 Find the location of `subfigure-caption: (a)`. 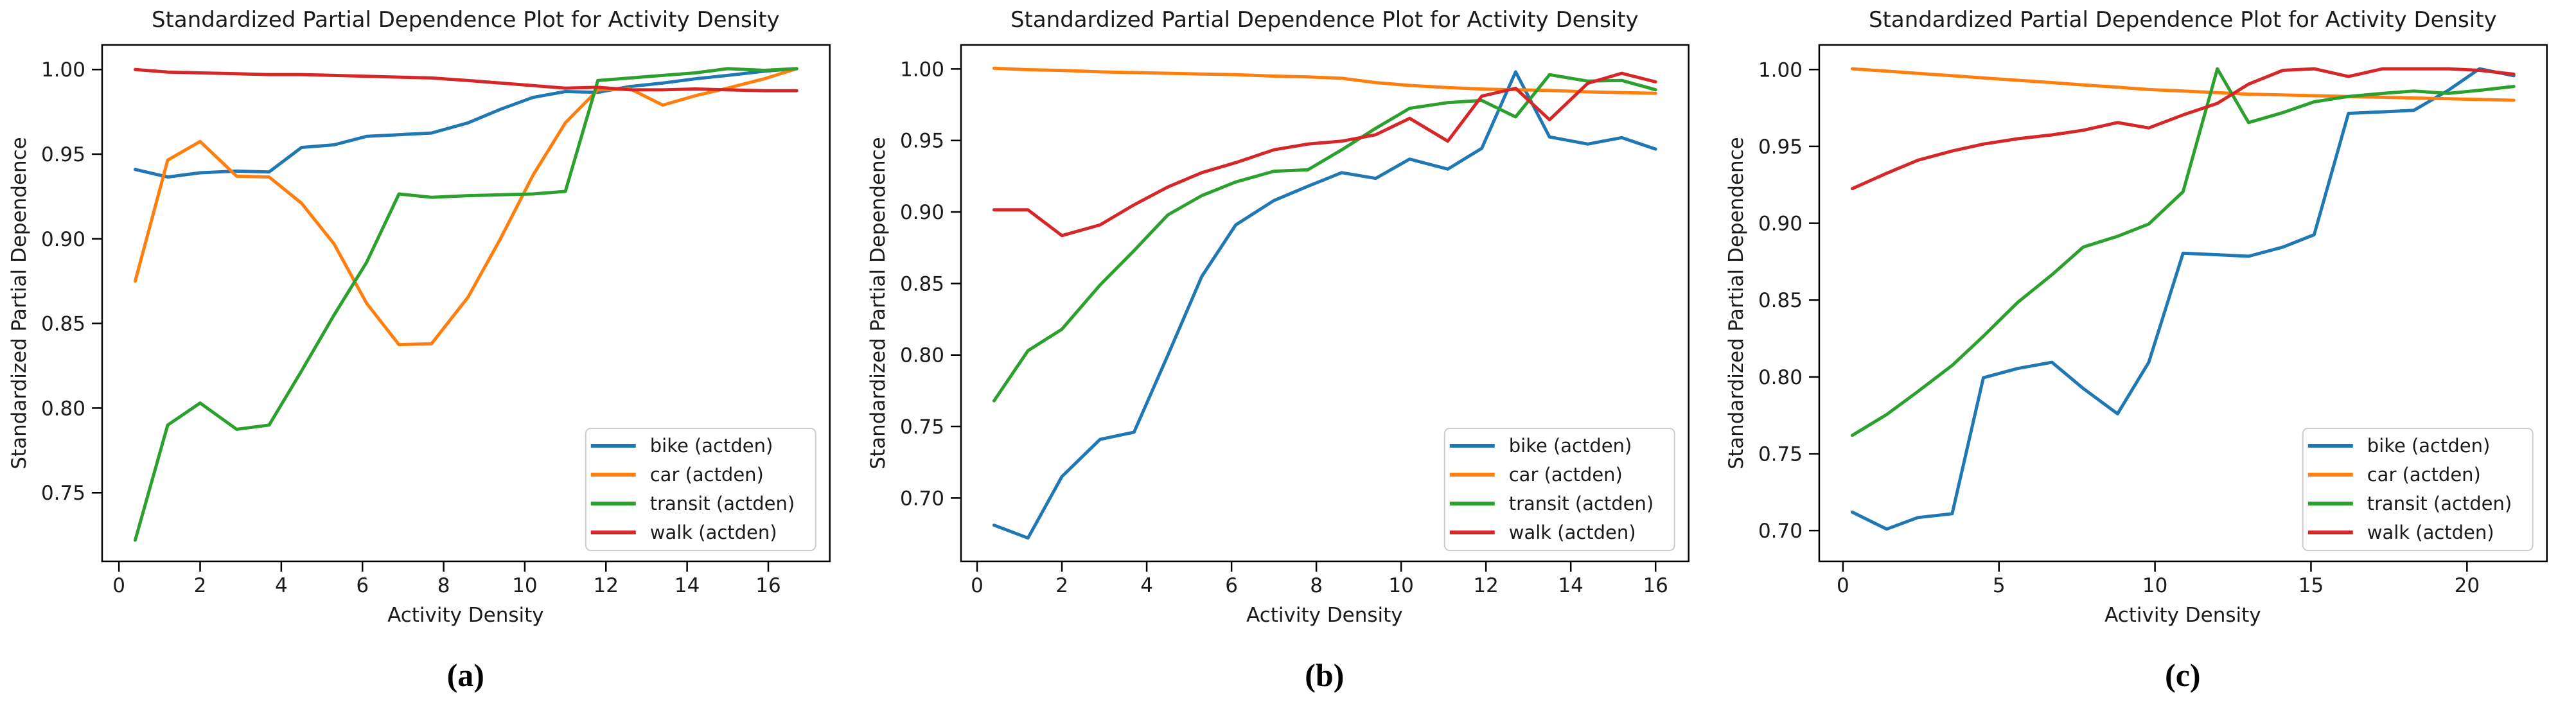

subfigure-caption: (a) is located at coordinates (465, 675).